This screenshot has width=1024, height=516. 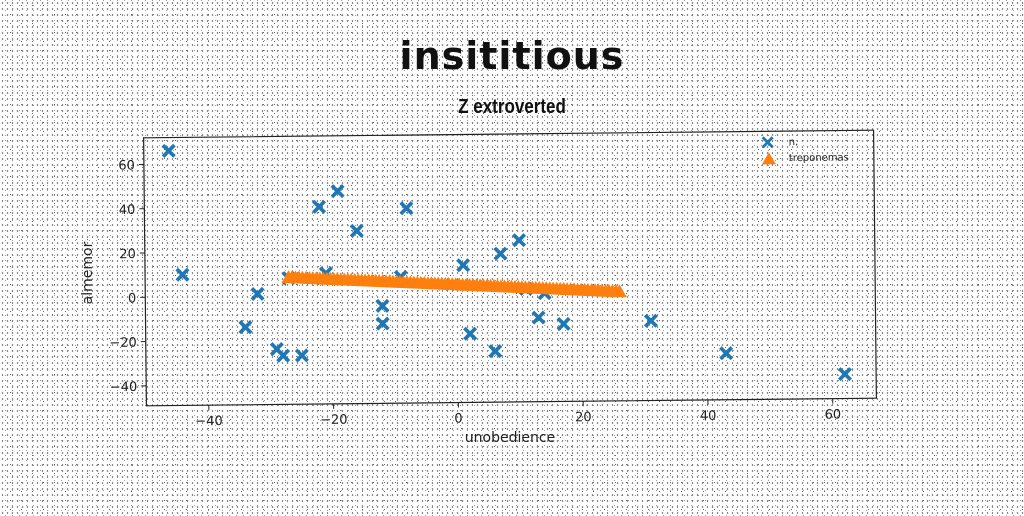 What do you see at coordinates (123, 343) in the screenshot?
I see `y-tick-label: −20` at bounding box center [123, 343].